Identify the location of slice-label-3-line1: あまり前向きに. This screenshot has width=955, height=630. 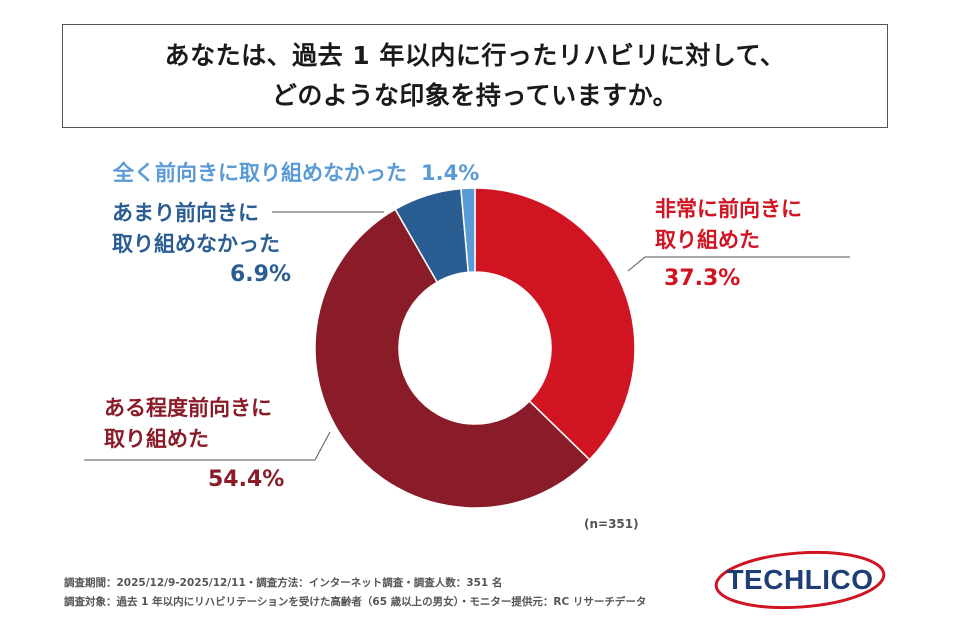
(185, 213).